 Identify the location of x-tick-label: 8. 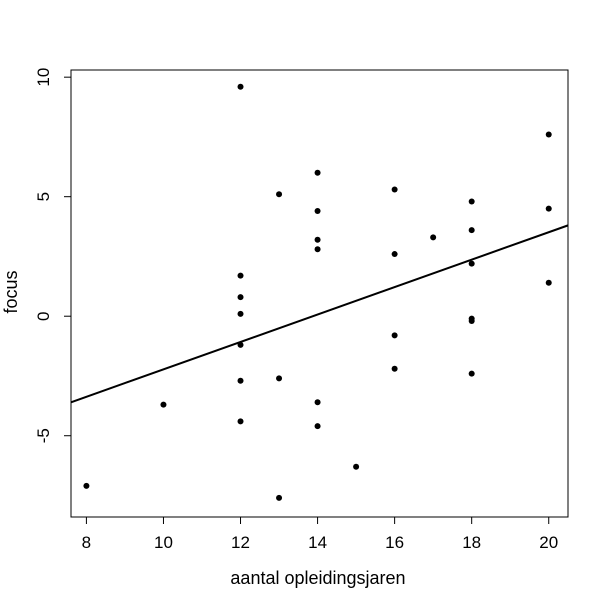
(86, 542).